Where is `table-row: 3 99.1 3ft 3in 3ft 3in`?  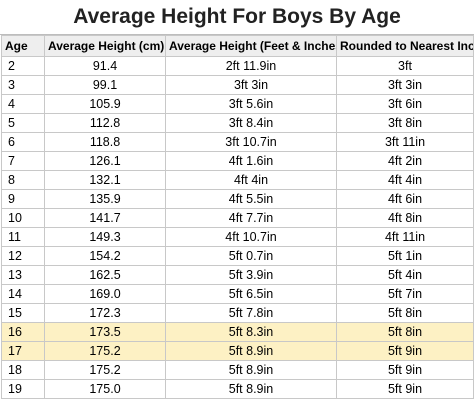 table-row: 3 99.1 3ft 3in 3ft 3in is located at coordinates (237, 85).